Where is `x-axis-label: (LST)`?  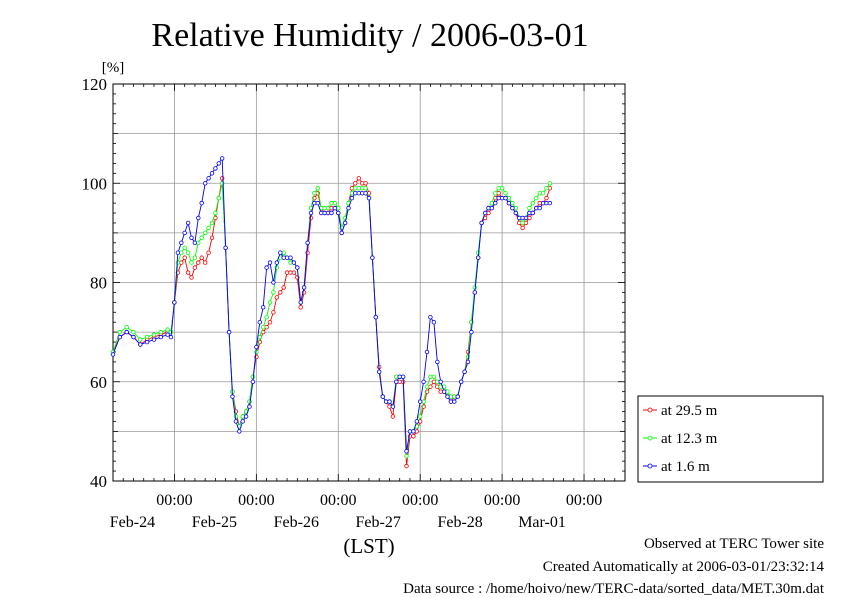
x-axis-label: (LST) is located at coordinates (368, 546).